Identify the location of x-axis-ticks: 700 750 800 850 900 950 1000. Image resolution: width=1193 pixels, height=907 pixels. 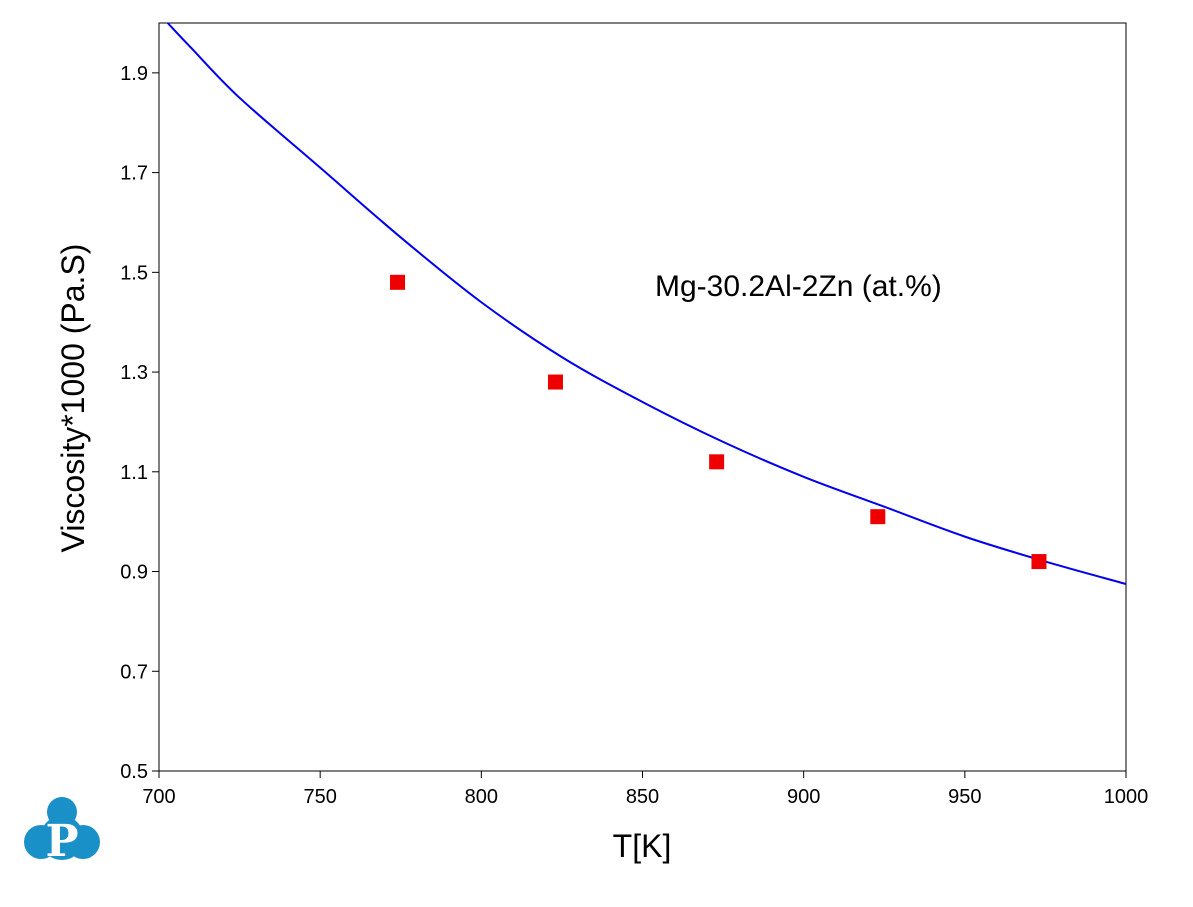
(645, 789).